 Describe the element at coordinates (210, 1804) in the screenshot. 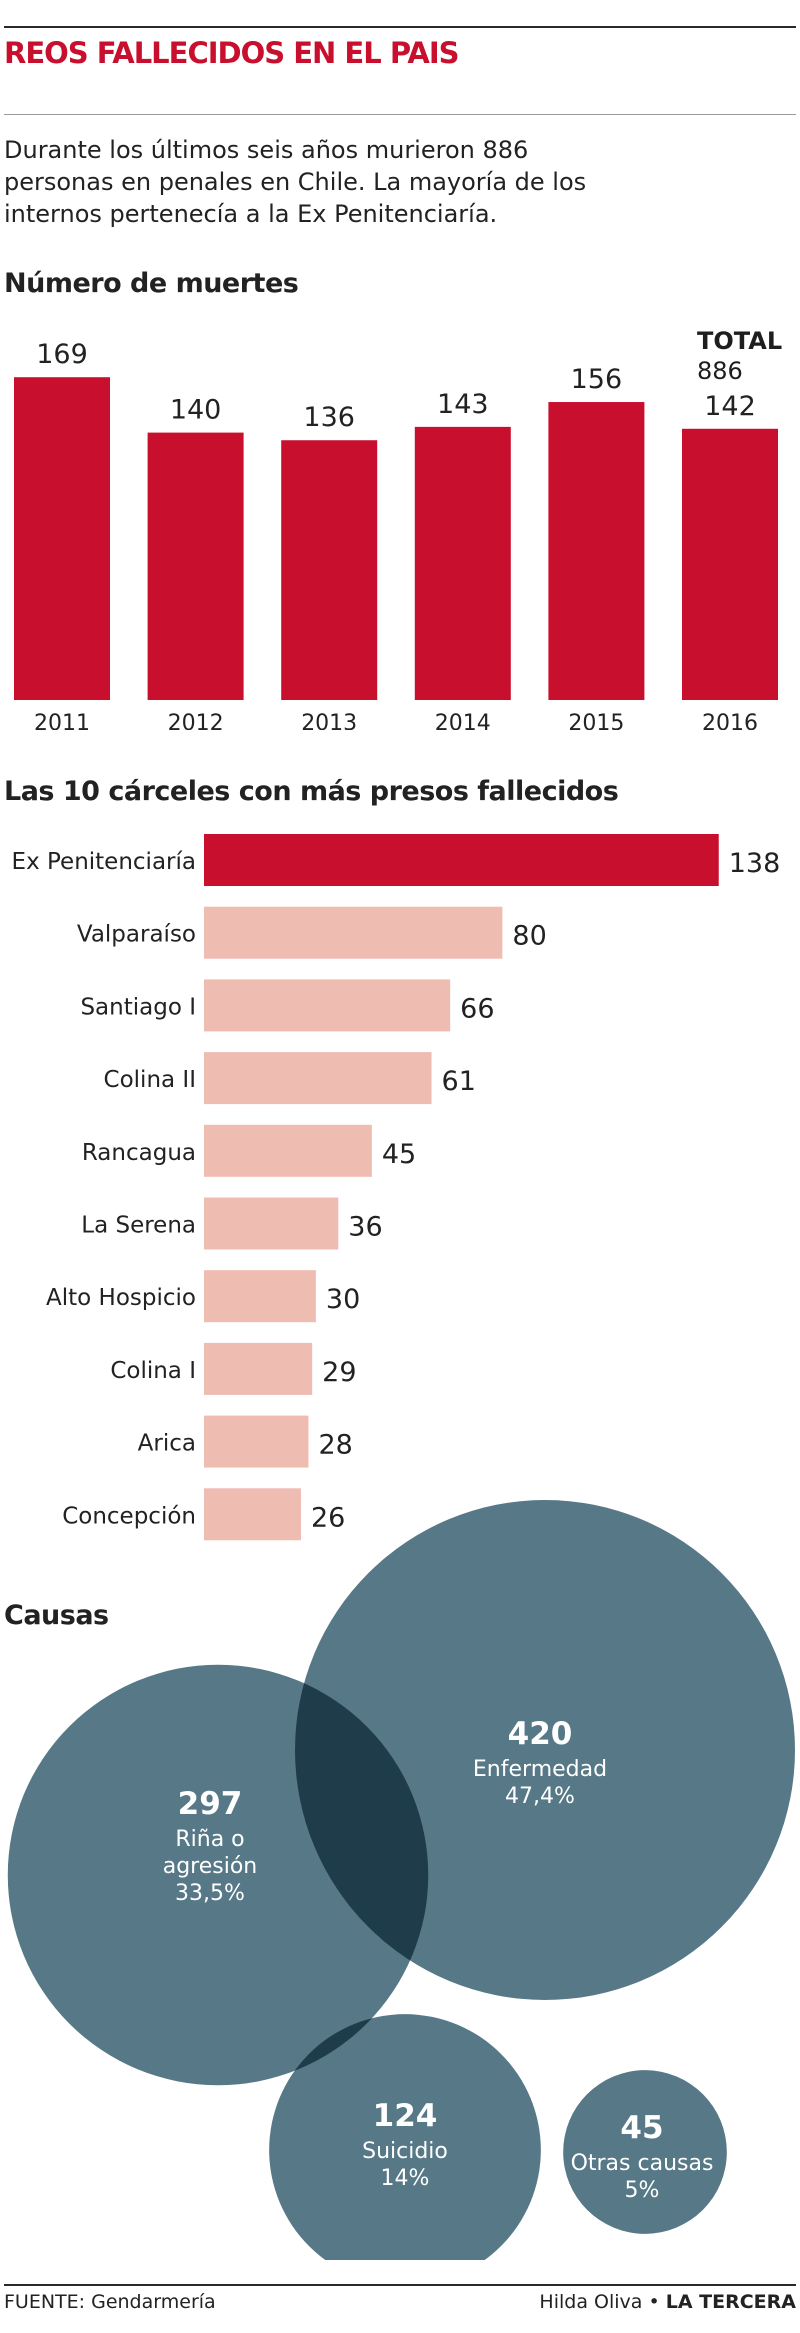

I see `cause-value: 297` at that location.